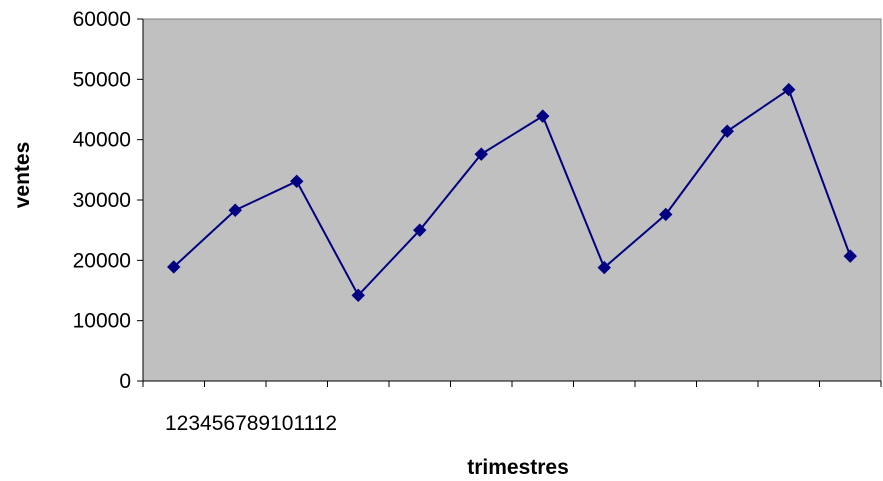 The height and width of the screenshot is (481, 883). Describe the element at coordinates (102, 321) in the screenshot. I see `y-tick-label: 10000` at that location.